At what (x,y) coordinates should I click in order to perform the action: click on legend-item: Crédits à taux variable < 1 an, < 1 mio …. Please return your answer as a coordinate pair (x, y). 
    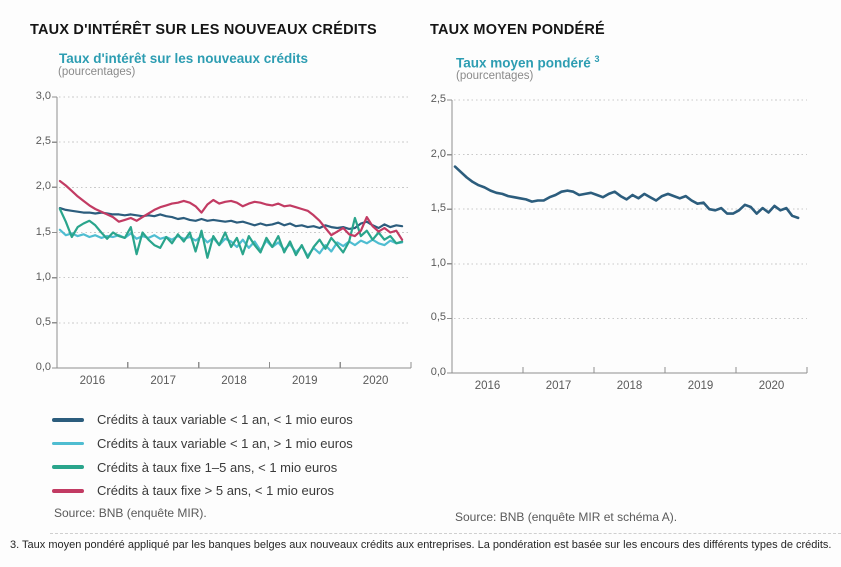
    Looking at the image, I should click on (202, 420).